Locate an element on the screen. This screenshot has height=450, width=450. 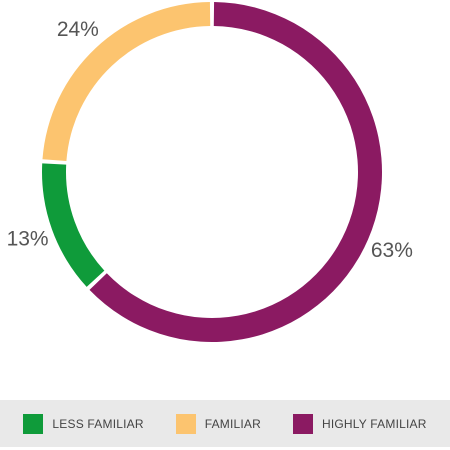
legend-swatch-familiar is located at coordinates (185, 423).